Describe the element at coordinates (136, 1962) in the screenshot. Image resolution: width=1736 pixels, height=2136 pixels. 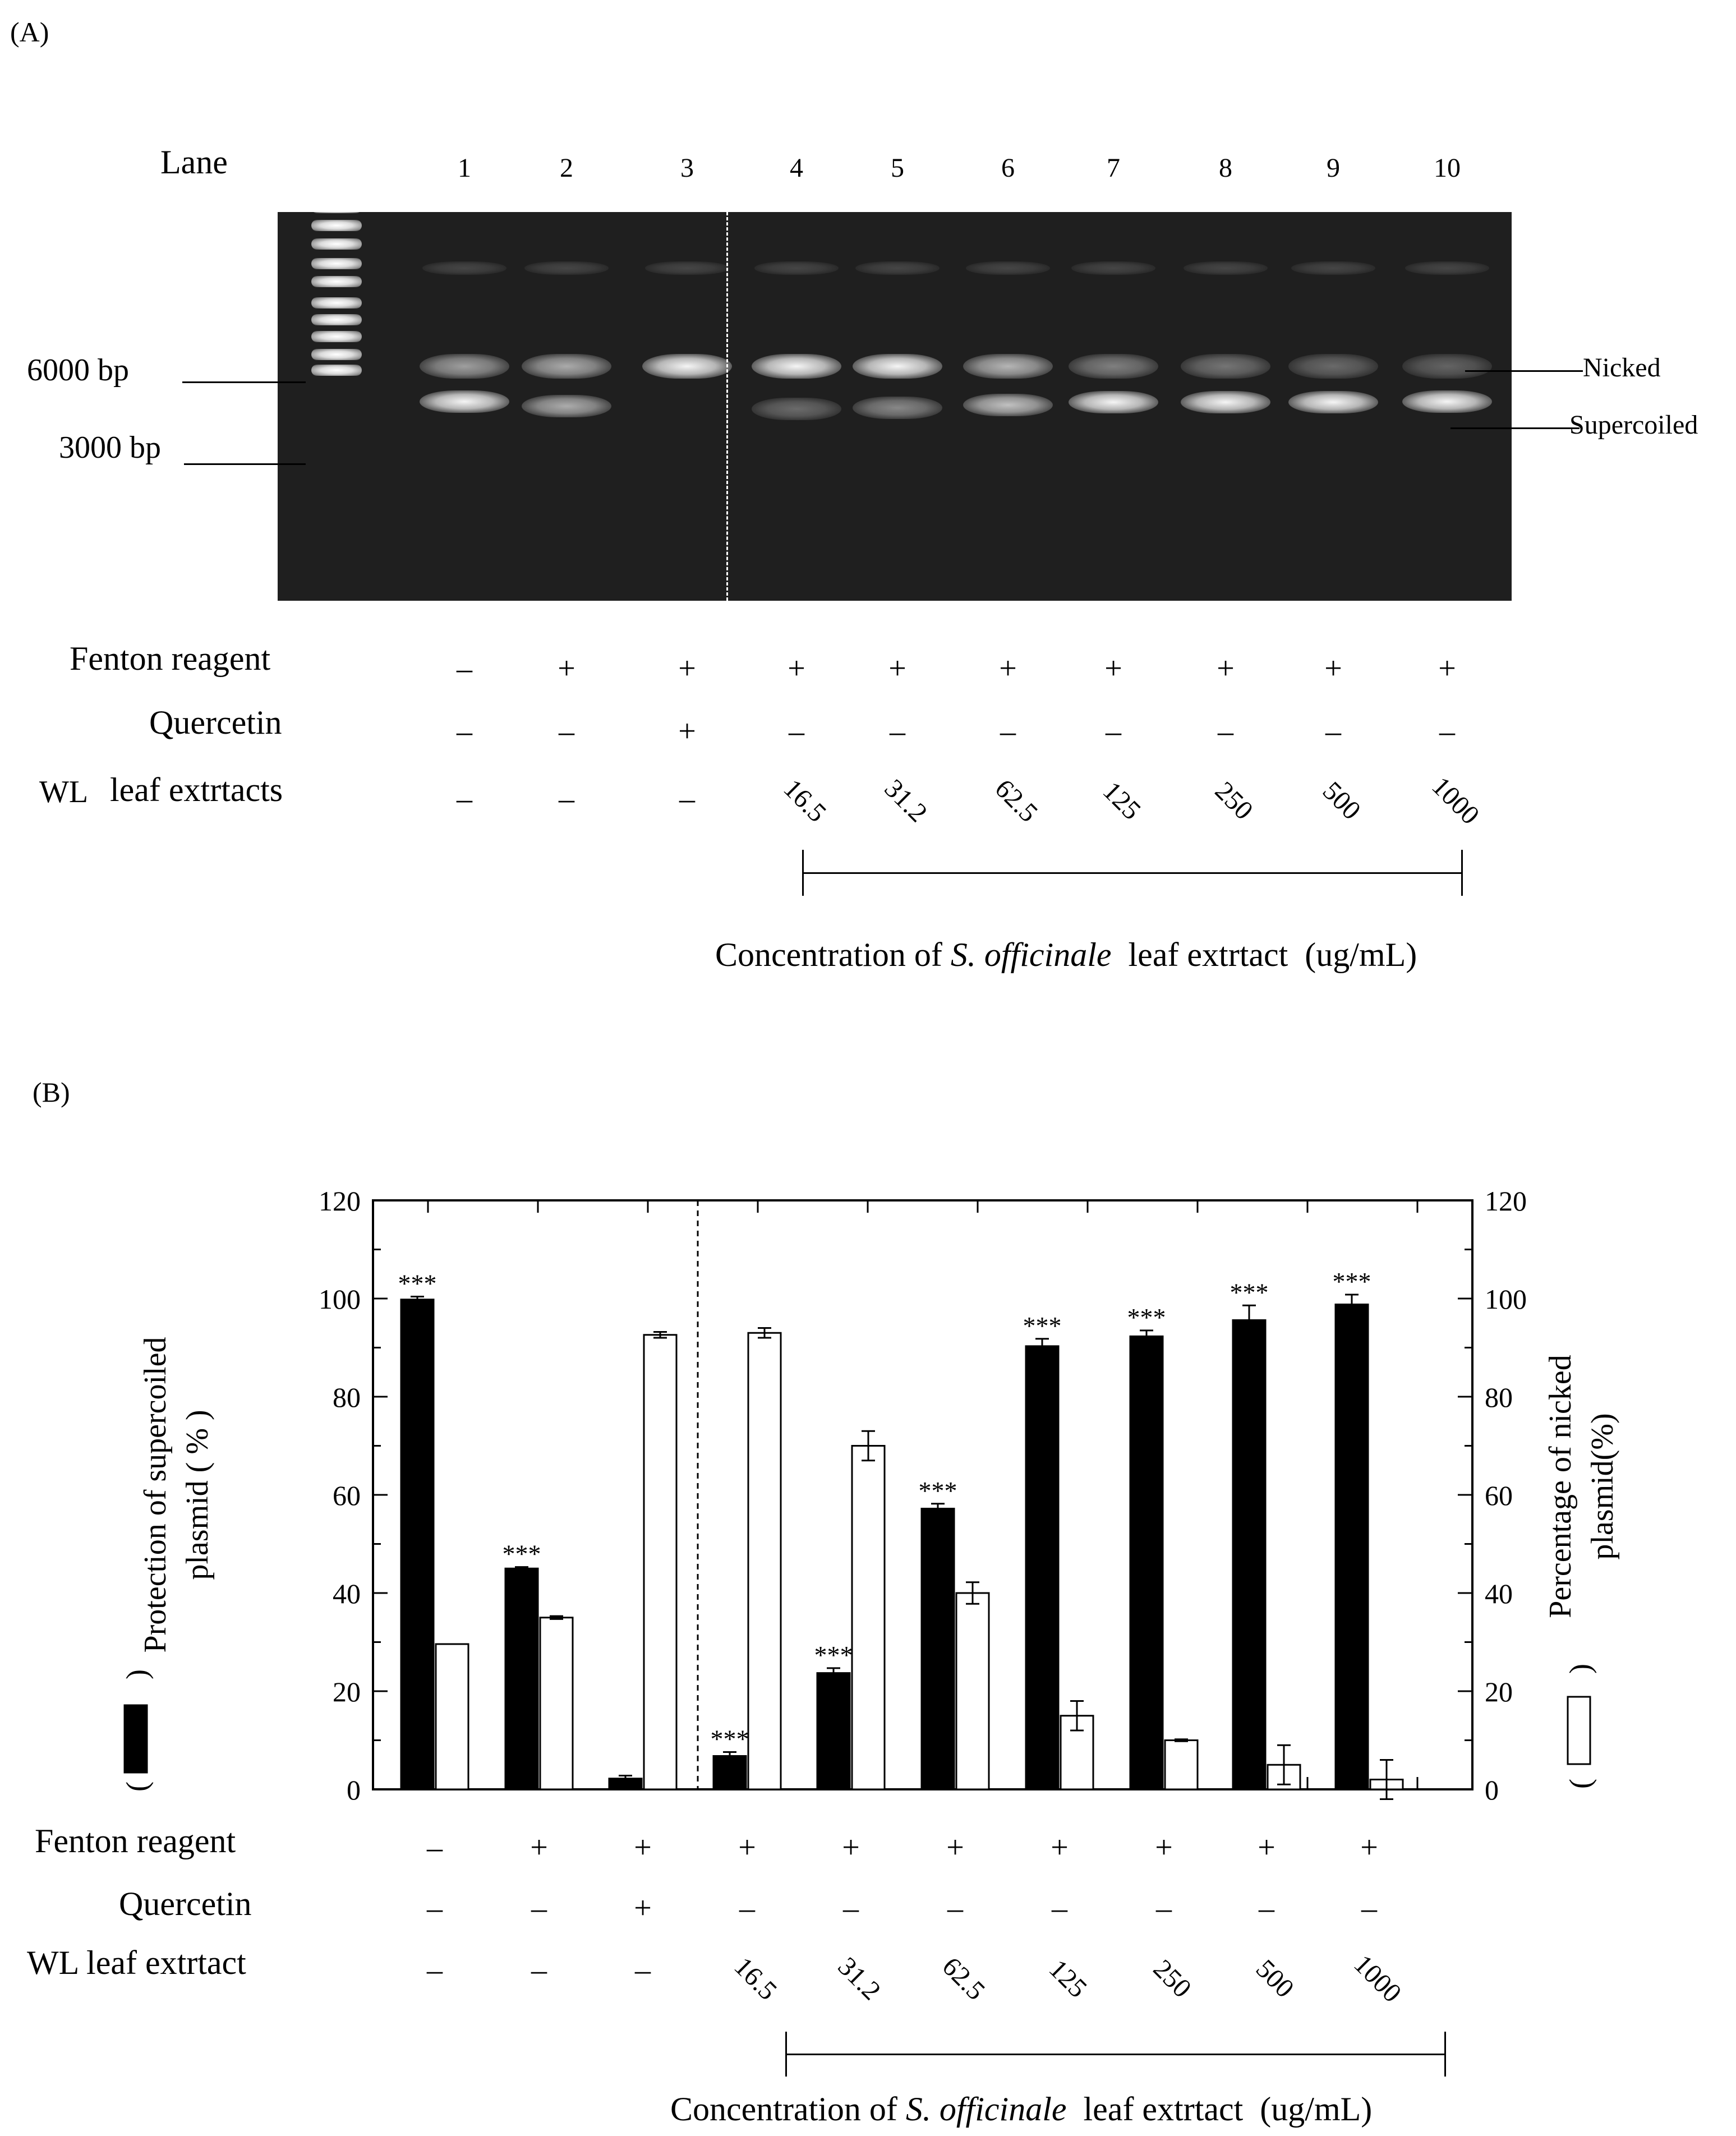
I see `b-row-wl-label: WL leaf extrtact` at that location.